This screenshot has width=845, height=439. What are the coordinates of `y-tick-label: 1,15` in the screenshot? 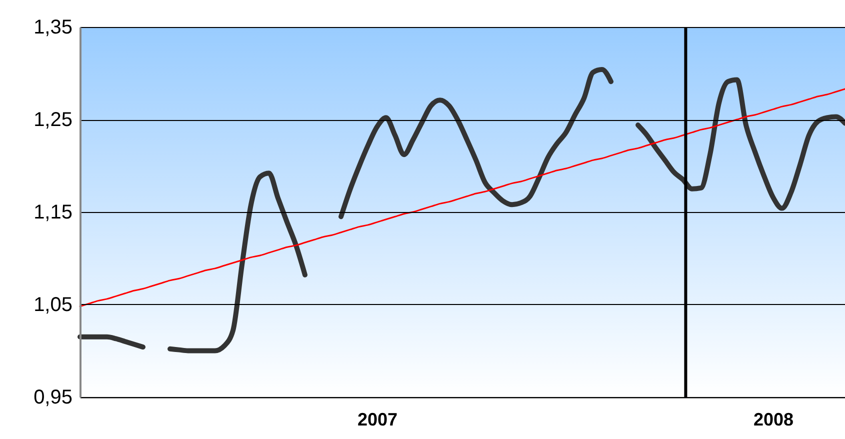 It's located at (53, 213).